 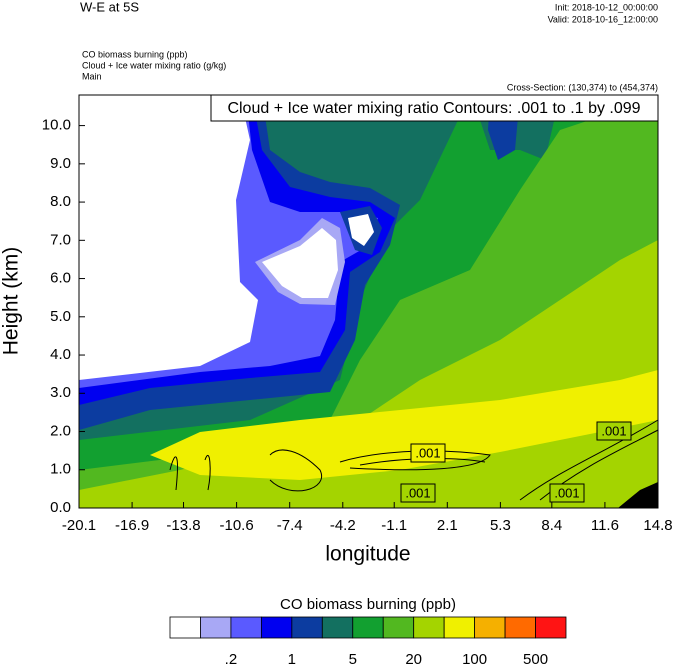 I want to click on y-tick-label: 8.0, so click(x=60, y=201).